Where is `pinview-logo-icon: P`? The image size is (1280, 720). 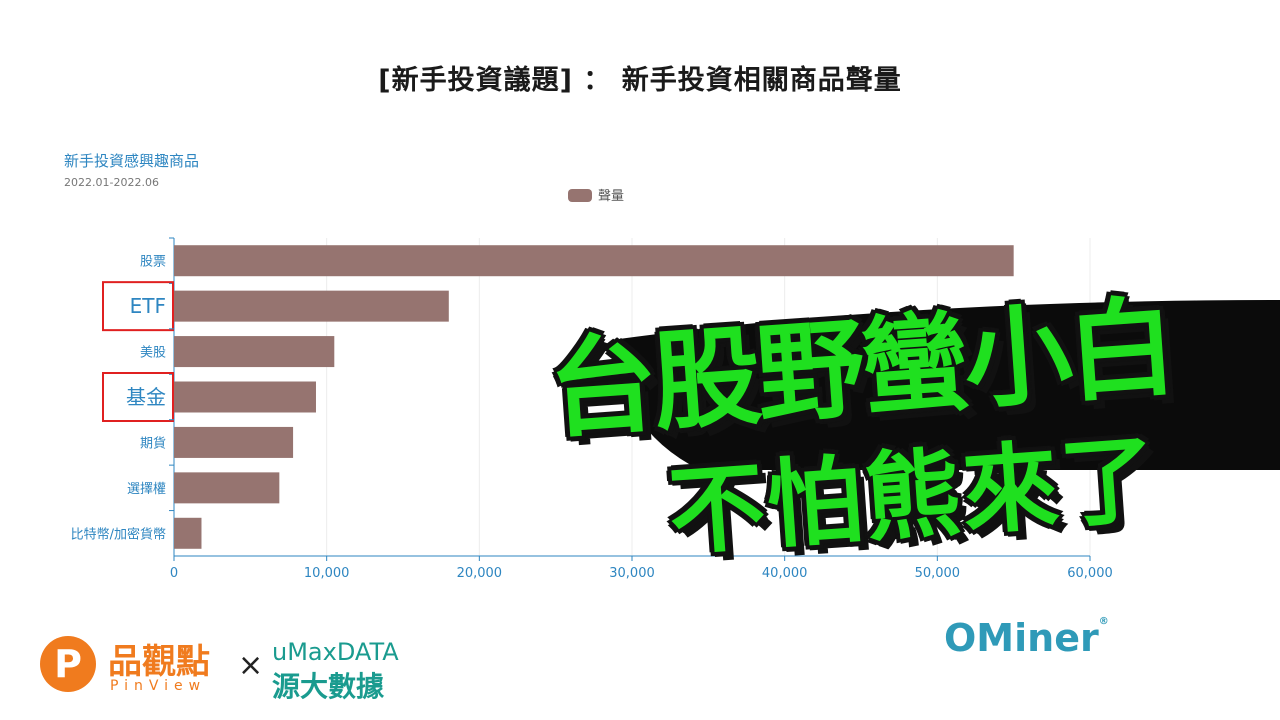 pinview-logo-icon: P is located at coordinates (68, 664).